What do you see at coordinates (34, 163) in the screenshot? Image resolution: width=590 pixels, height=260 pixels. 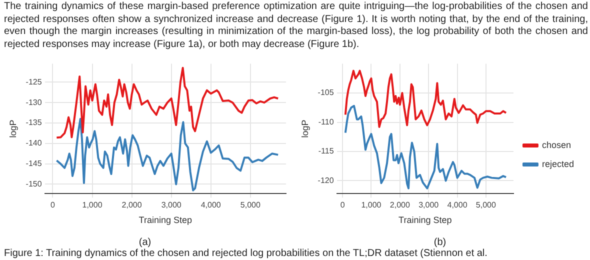 I see `y-tick-label: -145` at bounding box center [34, 163].